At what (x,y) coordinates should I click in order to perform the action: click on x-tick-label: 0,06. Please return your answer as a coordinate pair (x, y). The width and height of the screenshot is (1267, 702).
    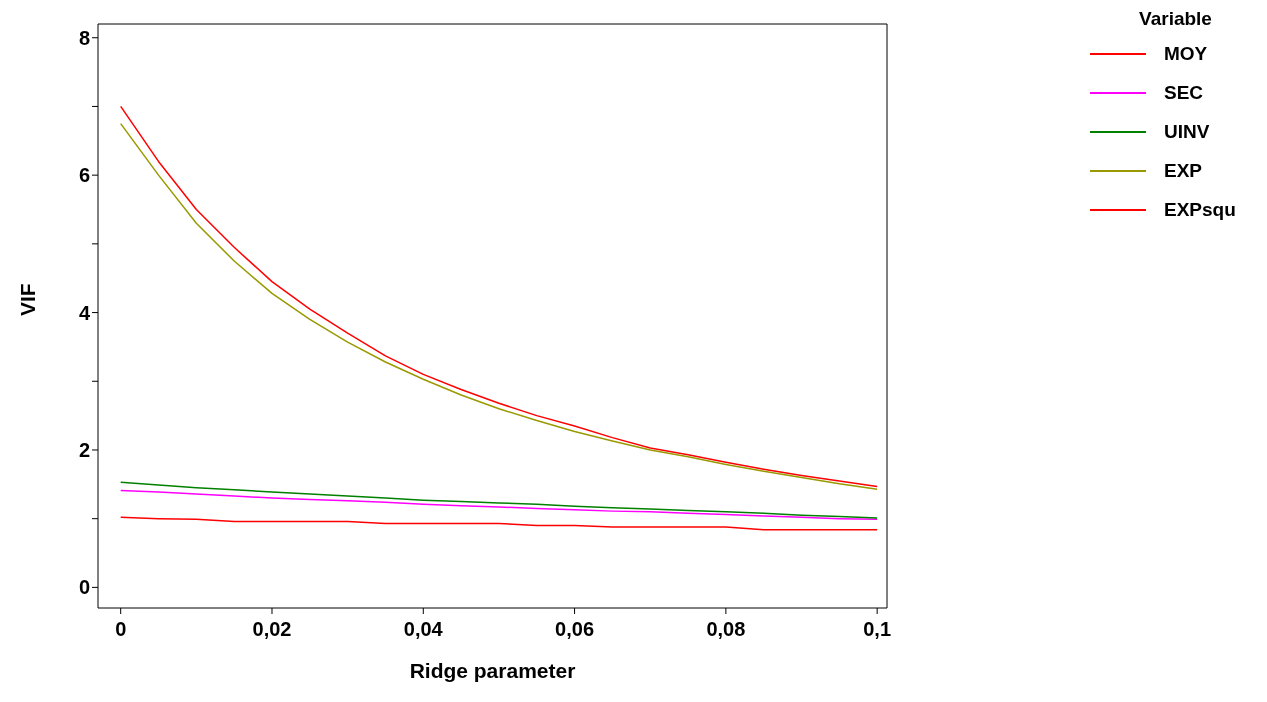
    Looking at the image, I should click on (575, 629).